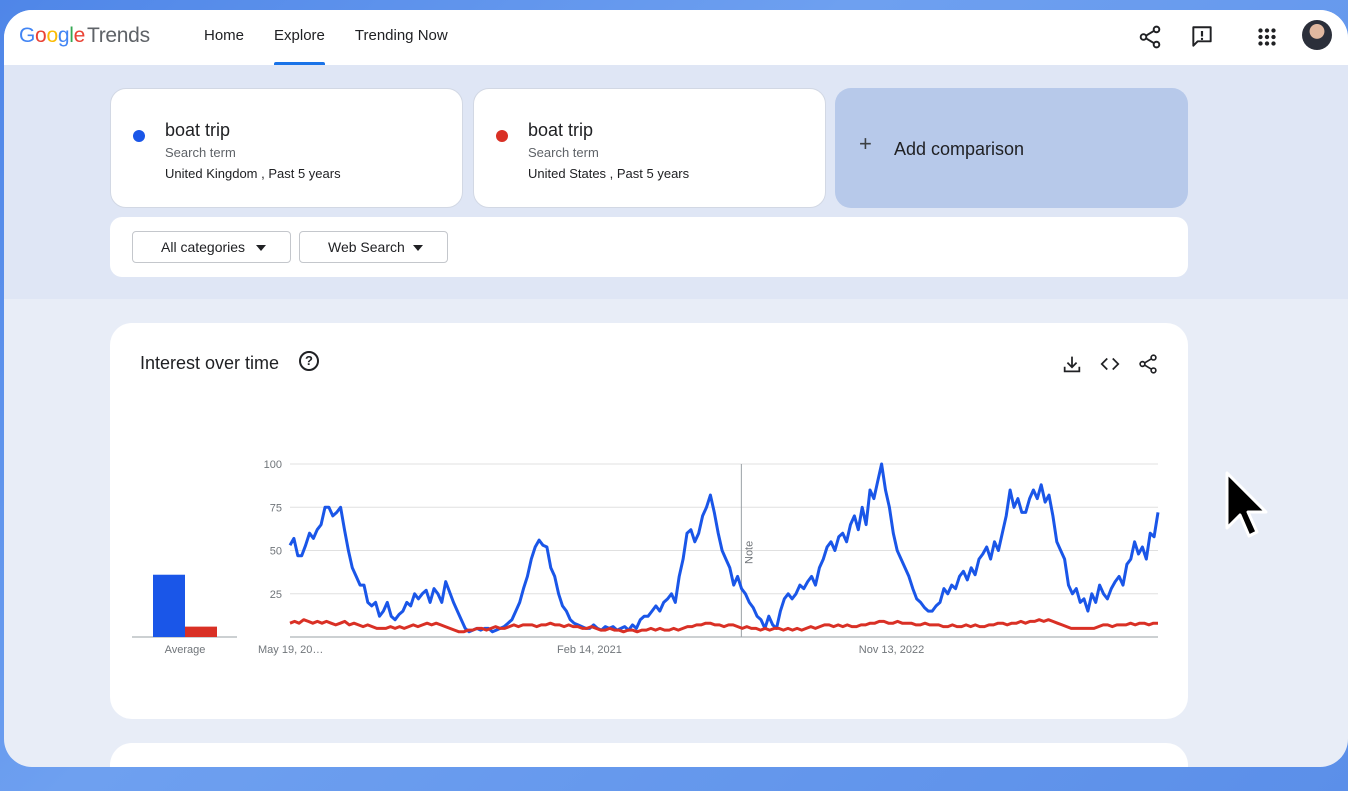 Image resolution: width=1348 pixels, height=791 pixels. I want to click on apps-grid-icon, so click(1267, 37).